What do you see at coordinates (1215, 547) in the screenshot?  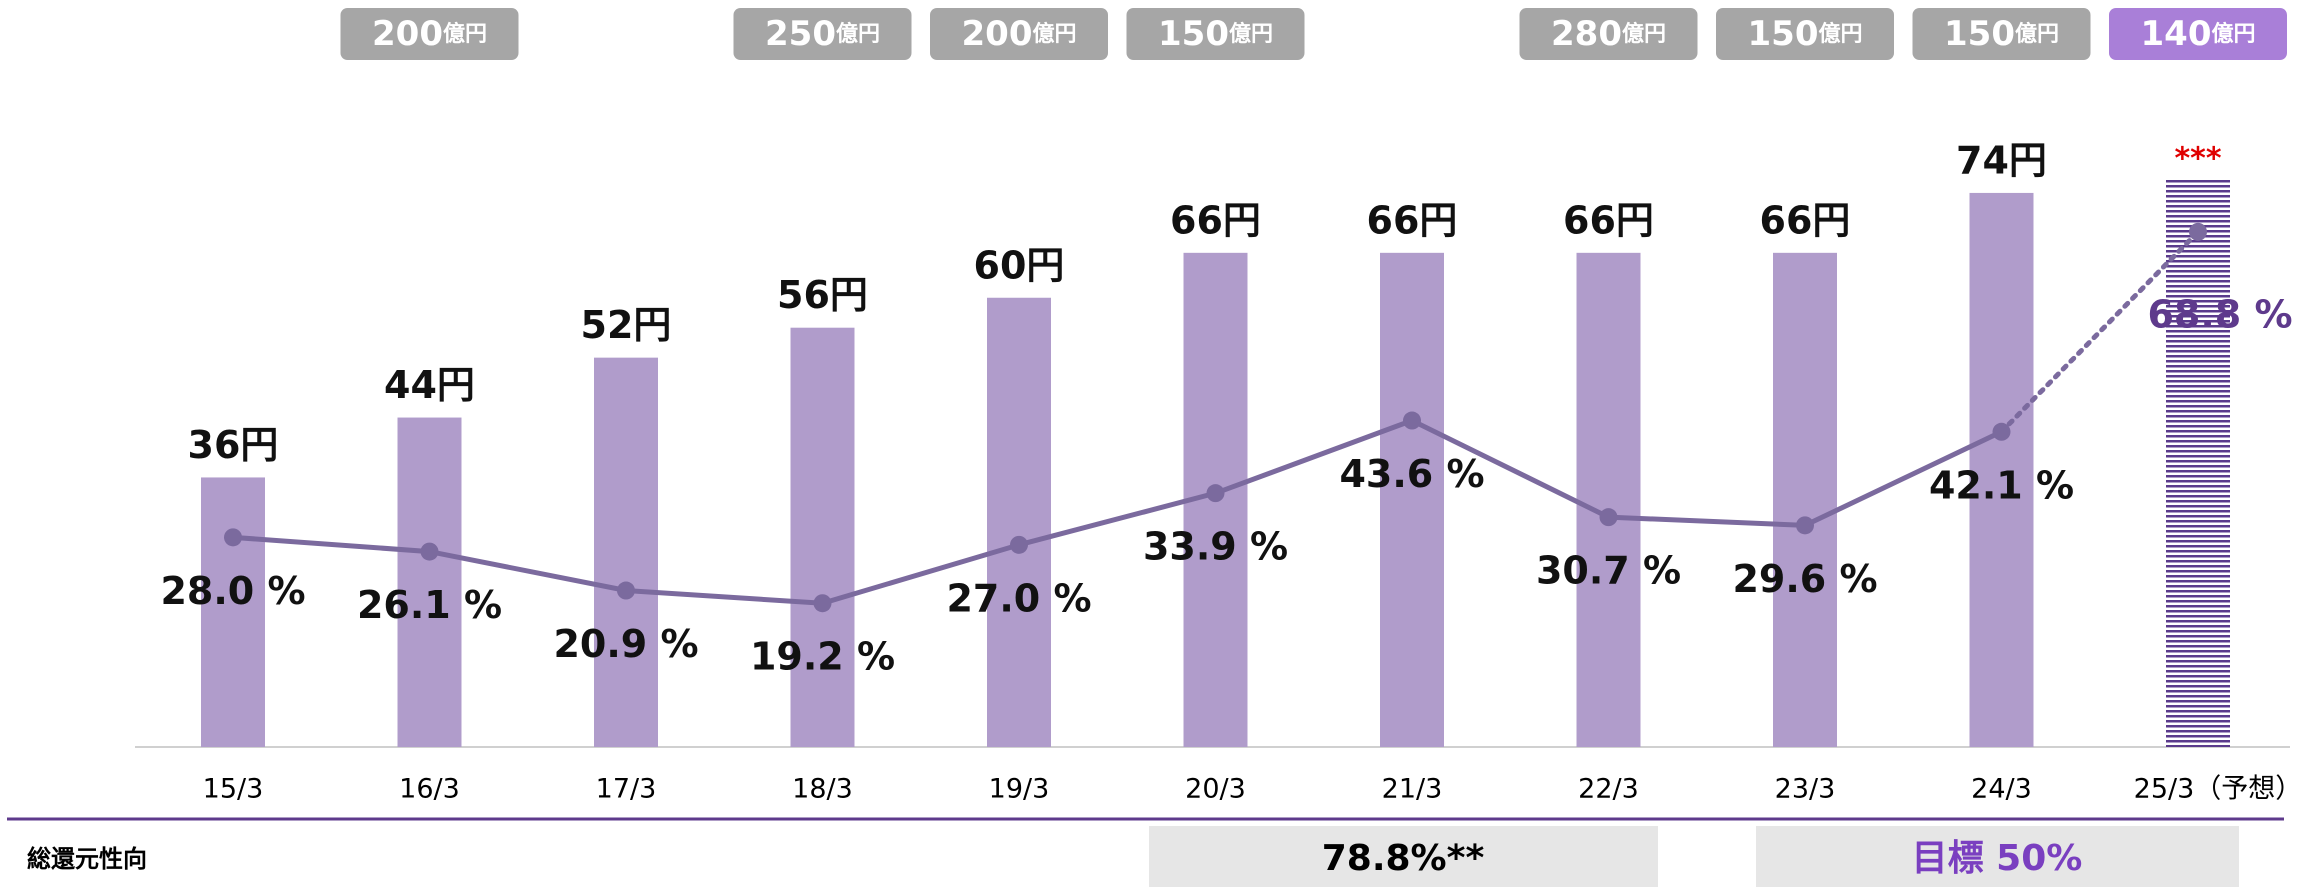 I see `line-label: 33.9 %` at bounding box center [1215, 547].